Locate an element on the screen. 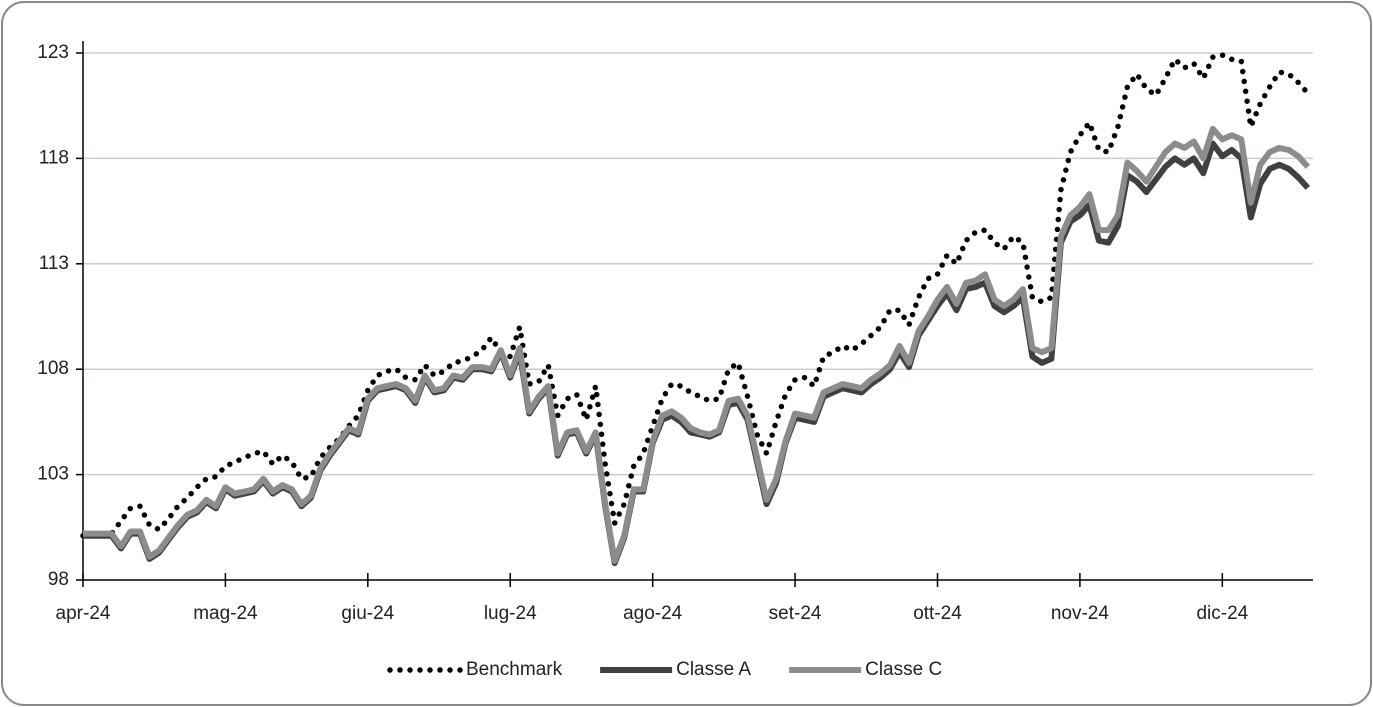 The width and height of the screenshot is (1373, 707). x-tick-label: ago-24 is located at coordinates (653, 613).